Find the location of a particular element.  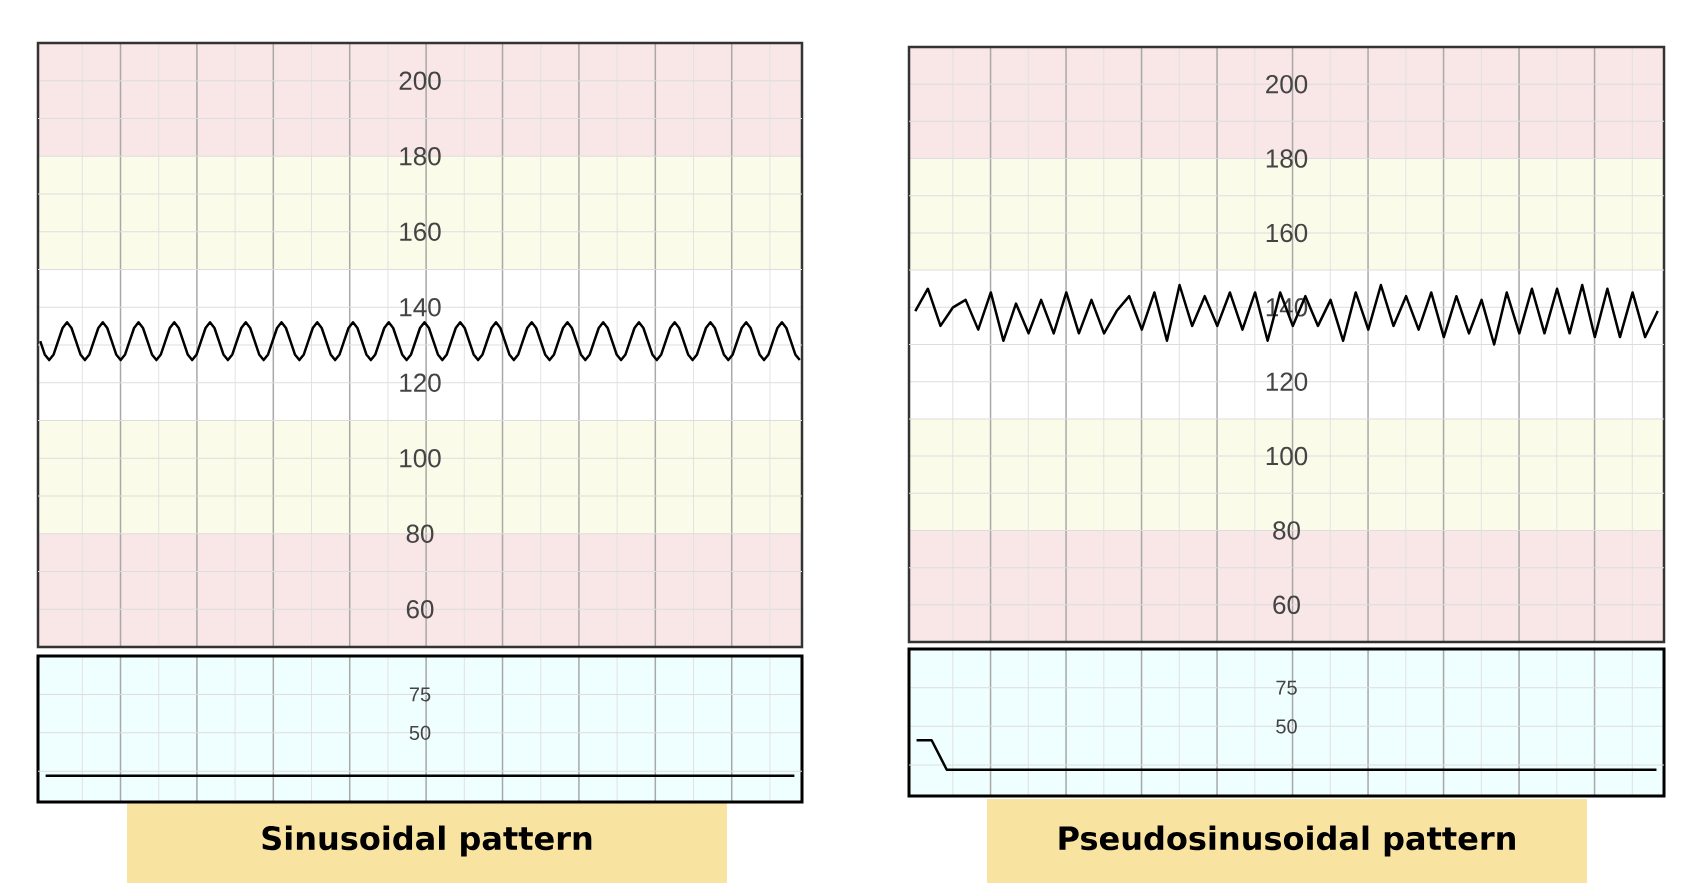

text: Sinusoidal pattern is located at coordinates (427, 841).